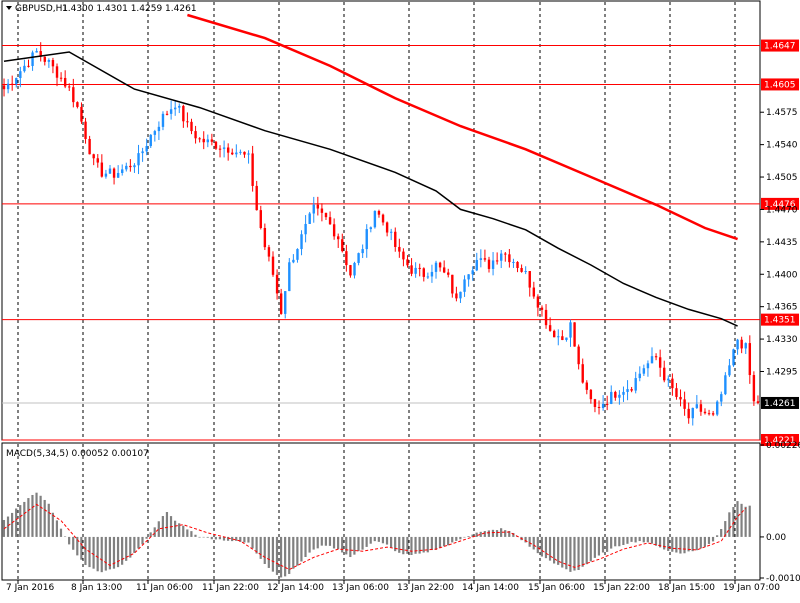 This screenshot has height=603, width=800. What do you see at coordinates (782, 146) in the screenshot?
I see `price-tick-label: 1.4540` at bounding box center [782, 146].